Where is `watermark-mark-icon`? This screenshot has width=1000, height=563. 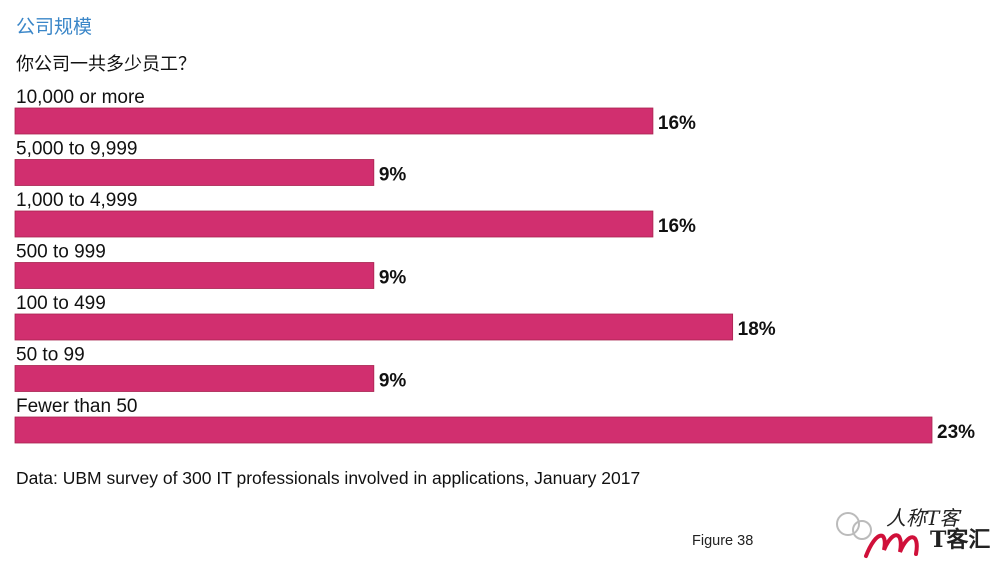 watermark-mark-icon is located at coordinates (877, 535).